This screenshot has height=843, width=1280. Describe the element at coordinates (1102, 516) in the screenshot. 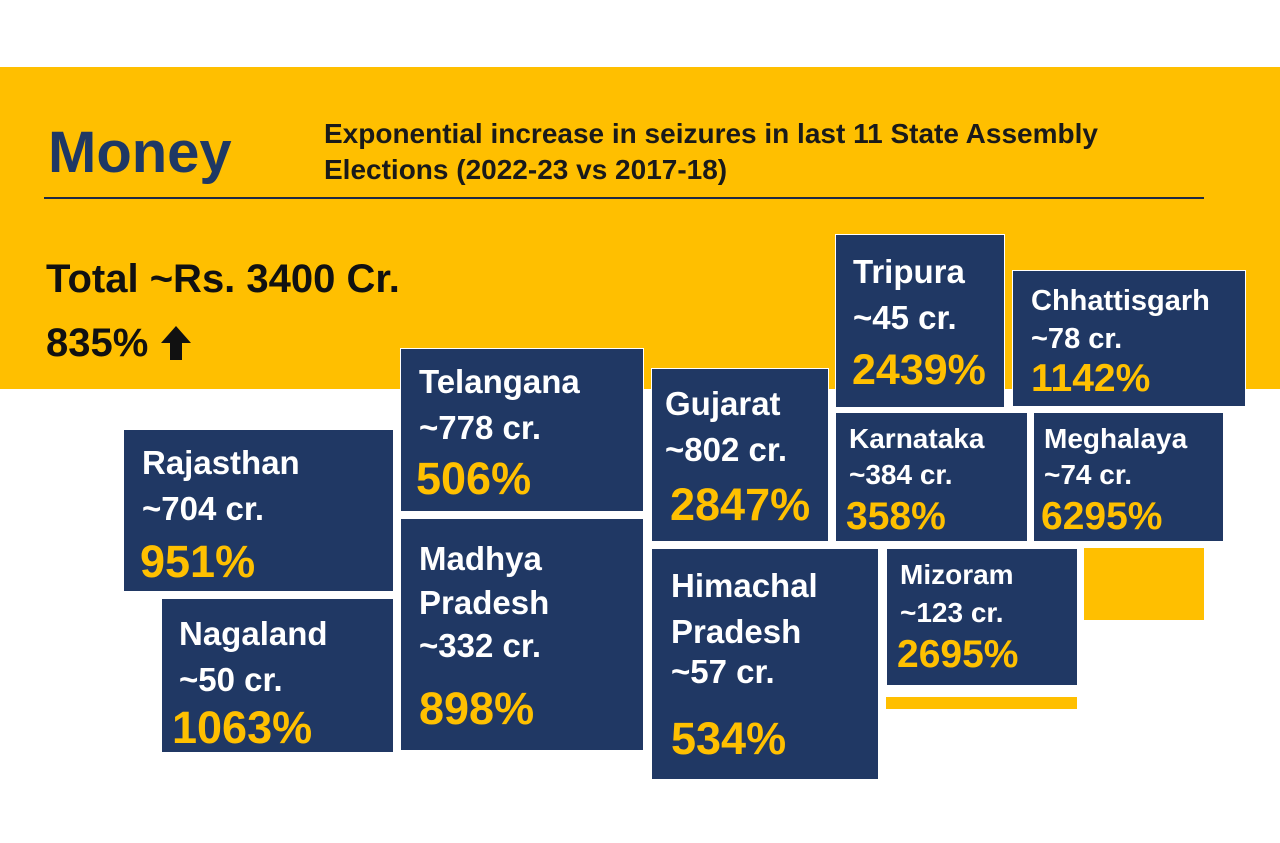

I see `state-percent: 6295%` at that location.